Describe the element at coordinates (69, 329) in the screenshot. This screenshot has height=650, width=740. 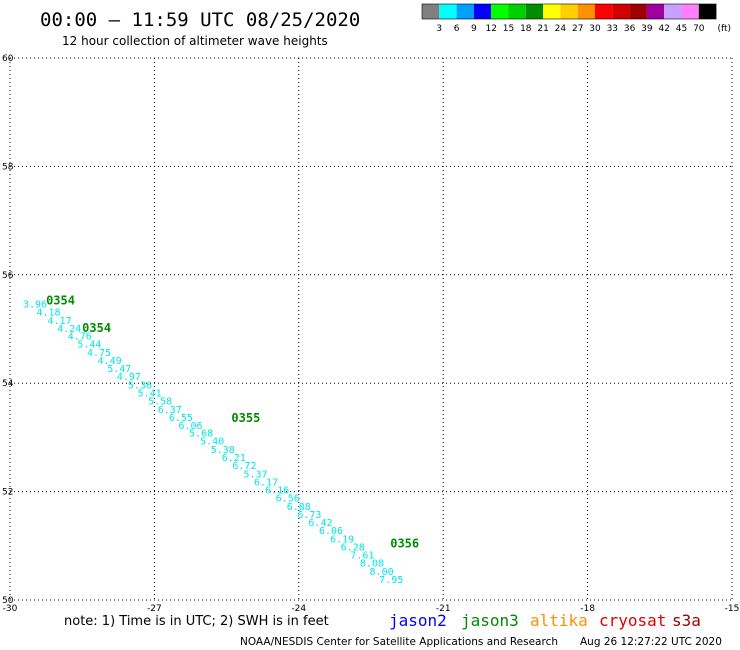
I see `wave-height-point: 4.24` at that location.